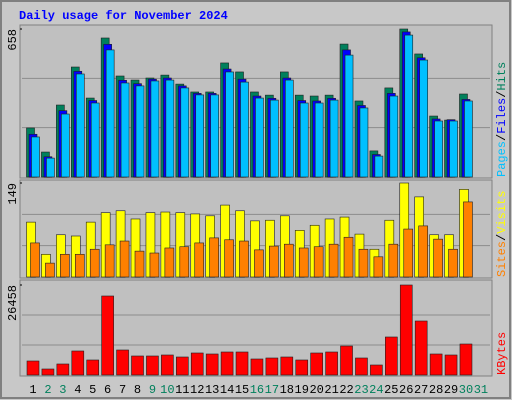  Describe the element at coordinates (406, 390) in the screenshot. I see `x-tick-label: 26` at that location.